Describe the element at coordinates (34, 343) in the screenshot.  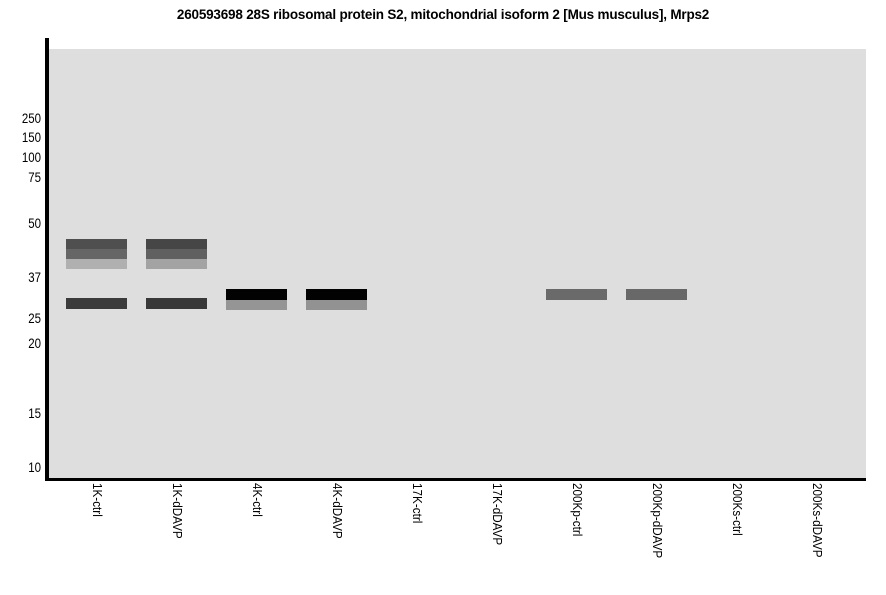
I see `y-tick-label: 20` at that location.